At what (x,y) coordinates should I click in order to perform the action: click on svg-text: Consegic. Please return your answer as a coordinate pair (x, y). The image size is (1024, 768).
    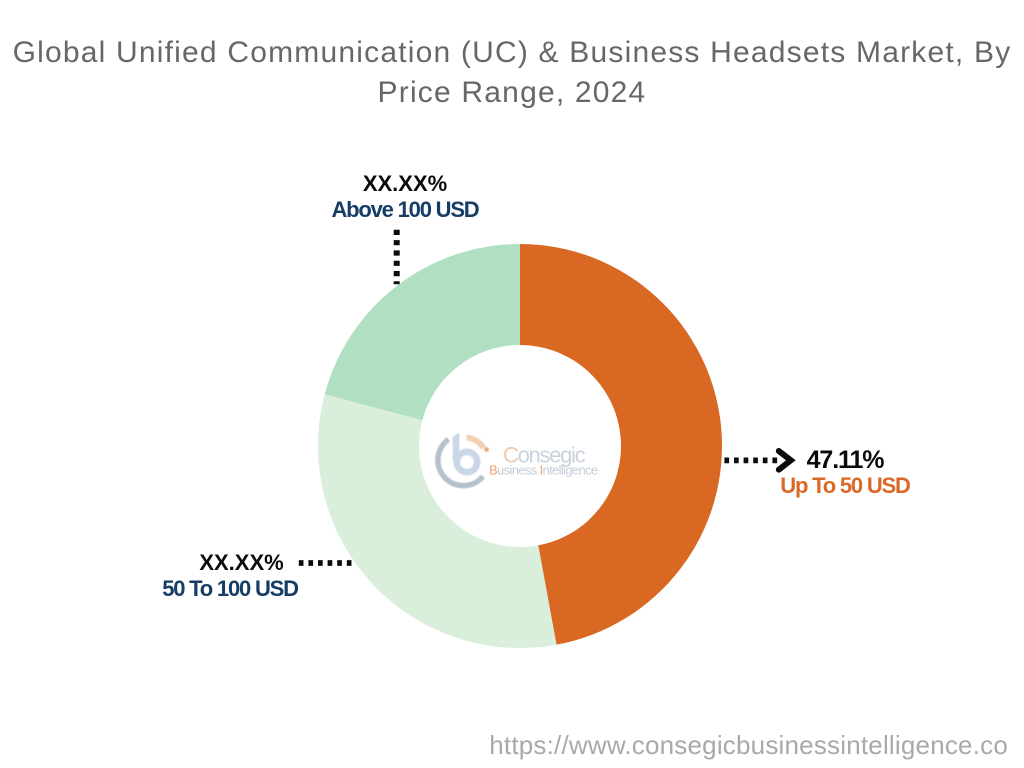
    Looking at the image, I should click on (544, 455).